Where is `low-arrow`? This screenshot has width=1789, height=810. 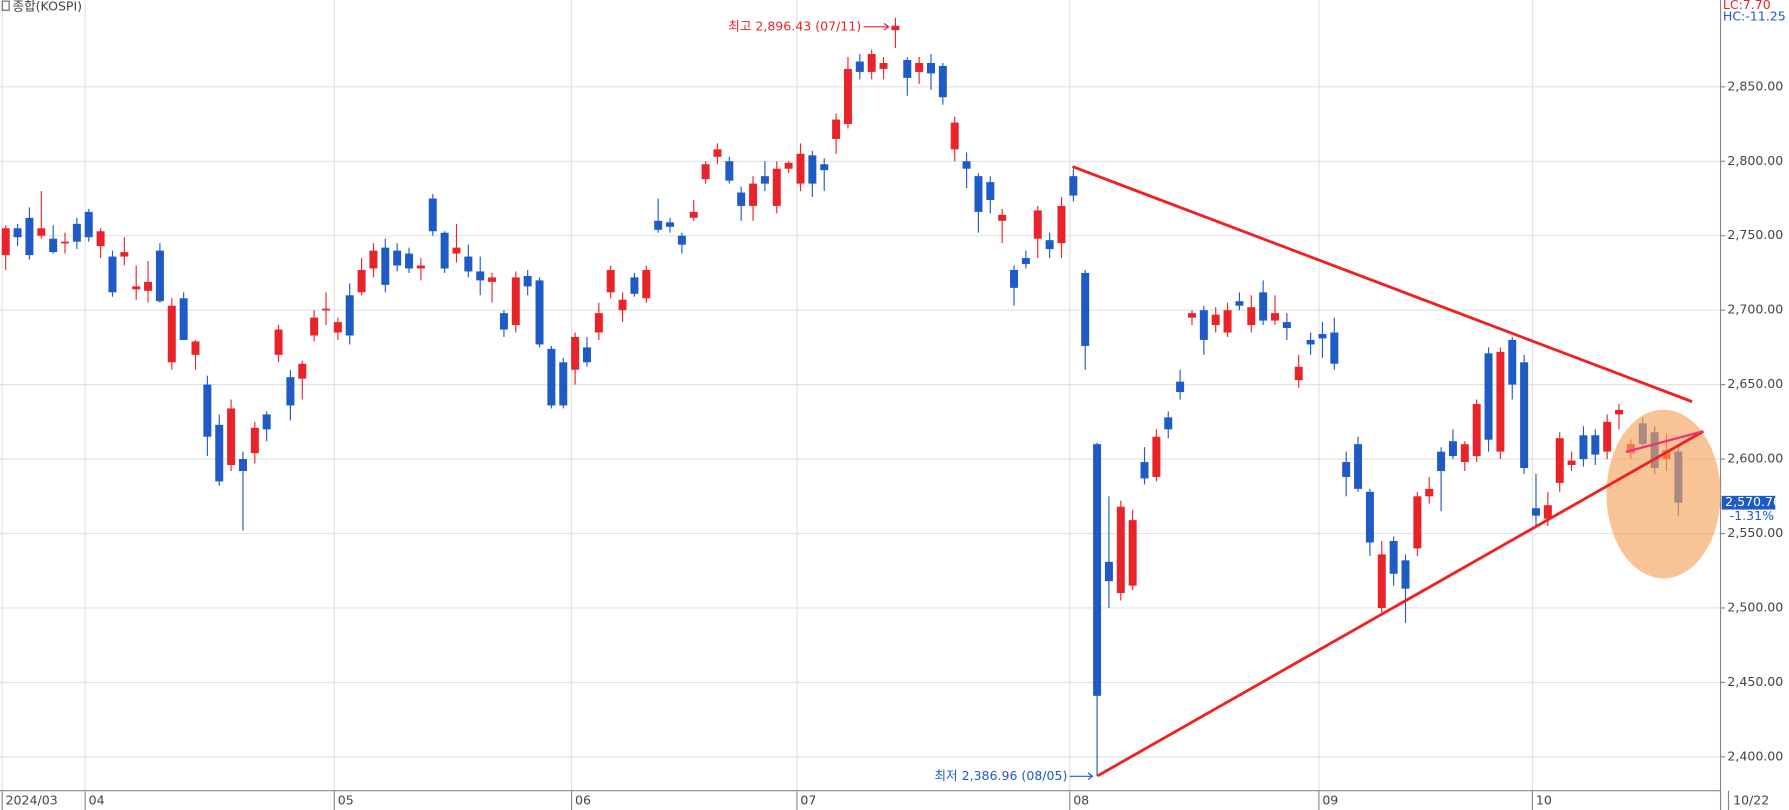 low-arrow is located at coordinates (1081, 776).